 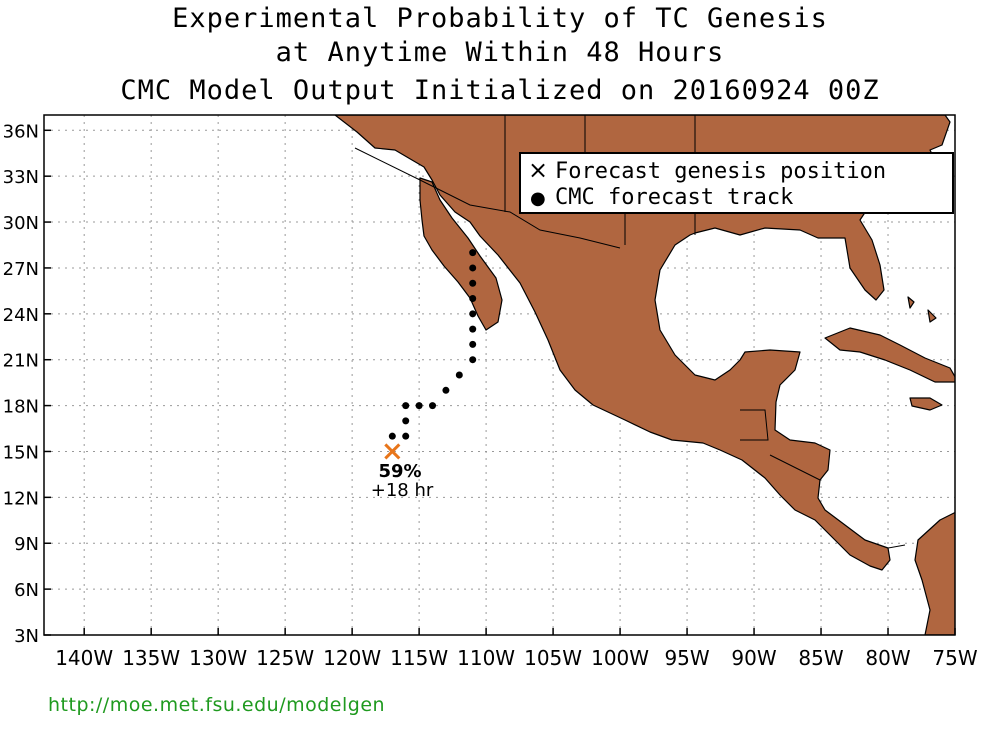 I want to click on legend-x-symbol: ×, so click(x=538, y=170).